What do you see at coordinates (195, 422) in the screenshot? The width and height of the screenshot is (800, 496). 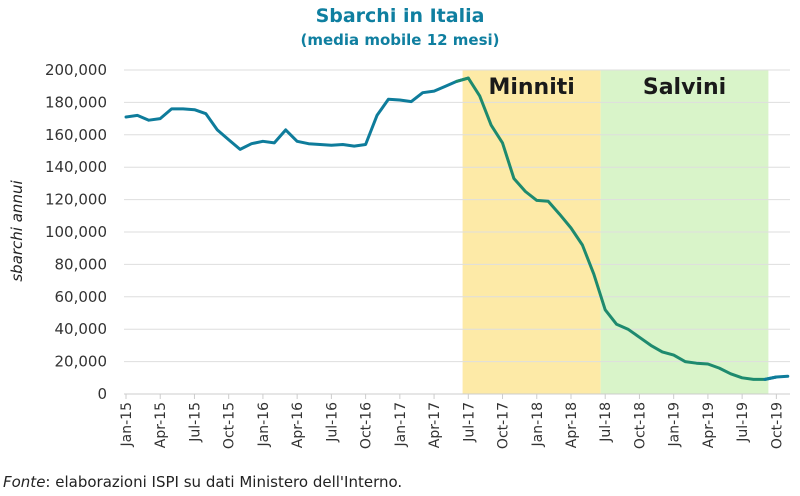 I see `x-tick-label: Jul-15` at bounding box center [195, 422].